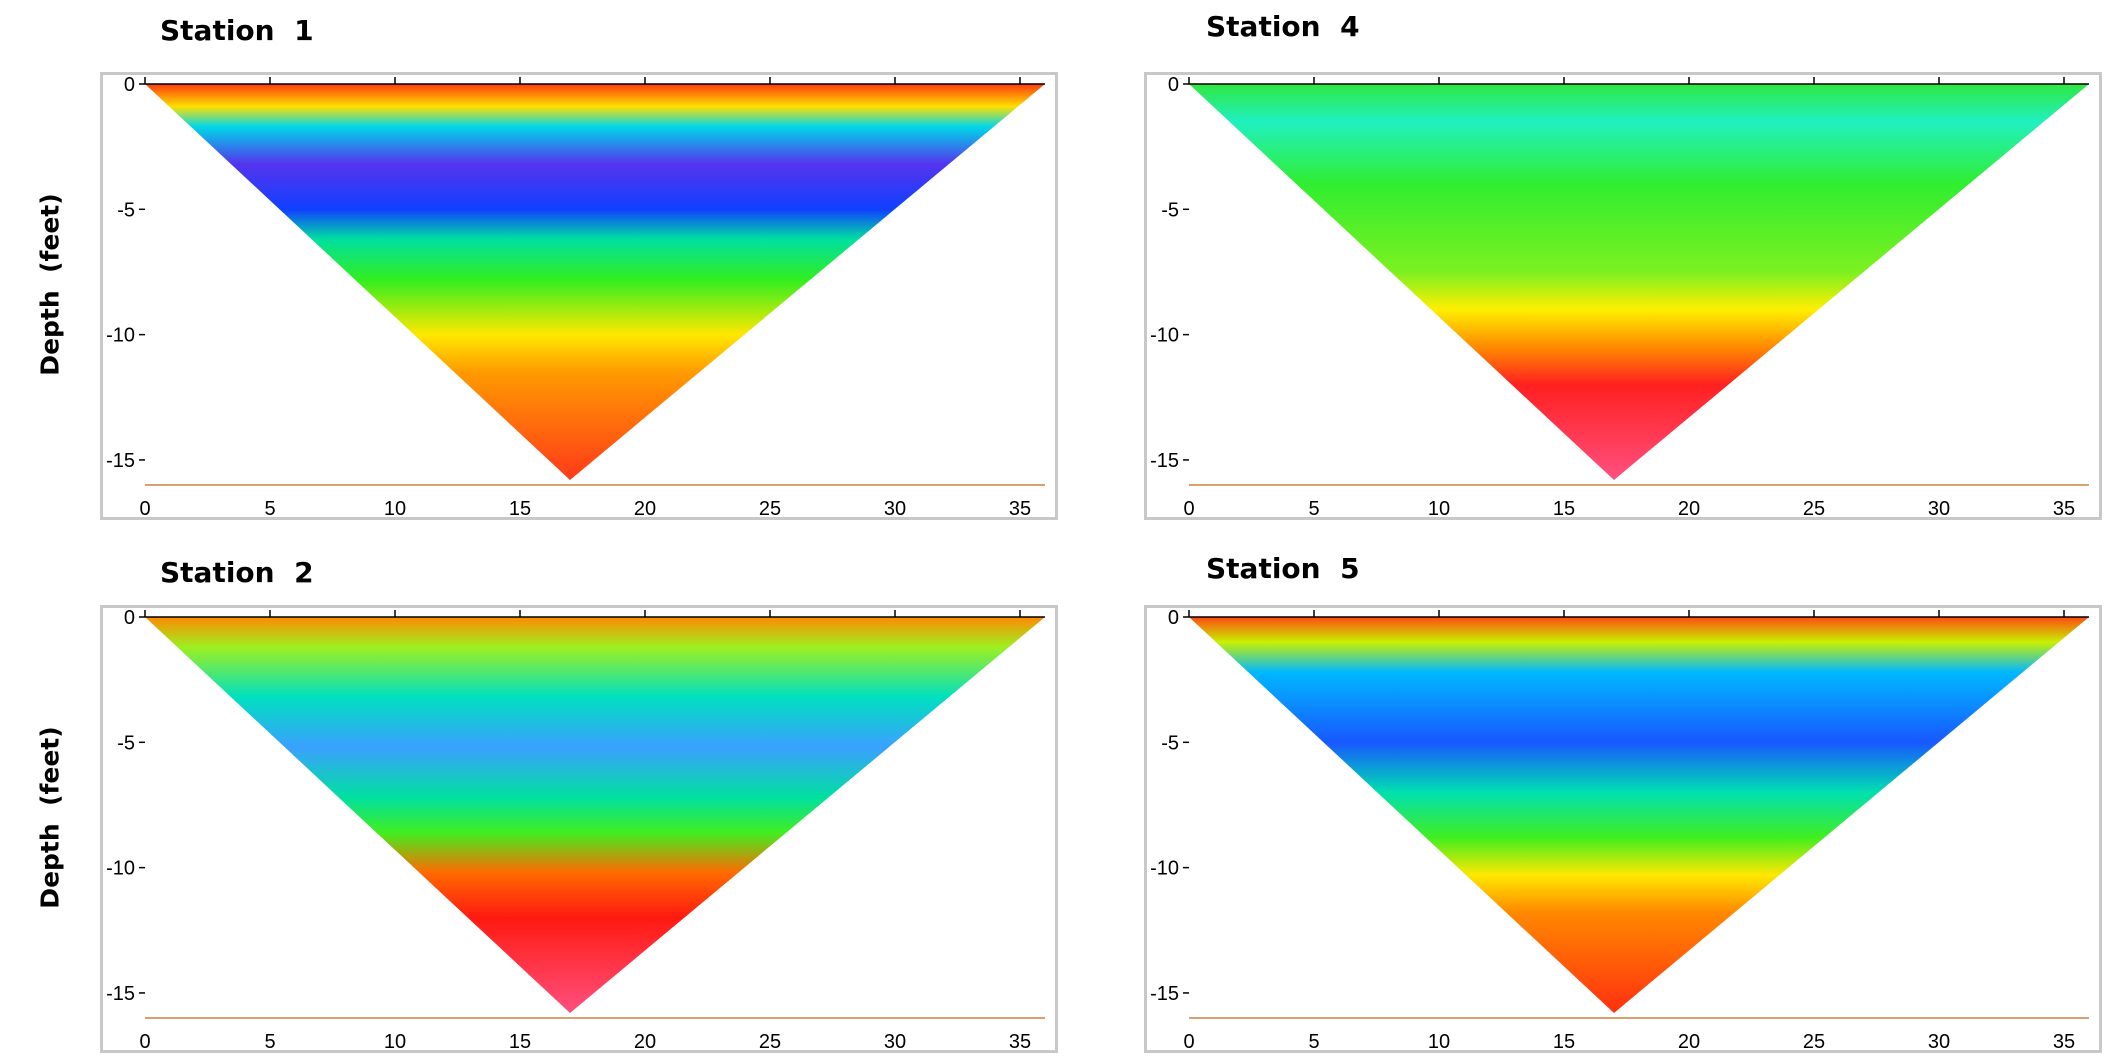 This screenshot has width=2120, height=1064. Describe the element at coordinates (237, 30) in the screenshot. I see `panel-title: Station 1` at that location.